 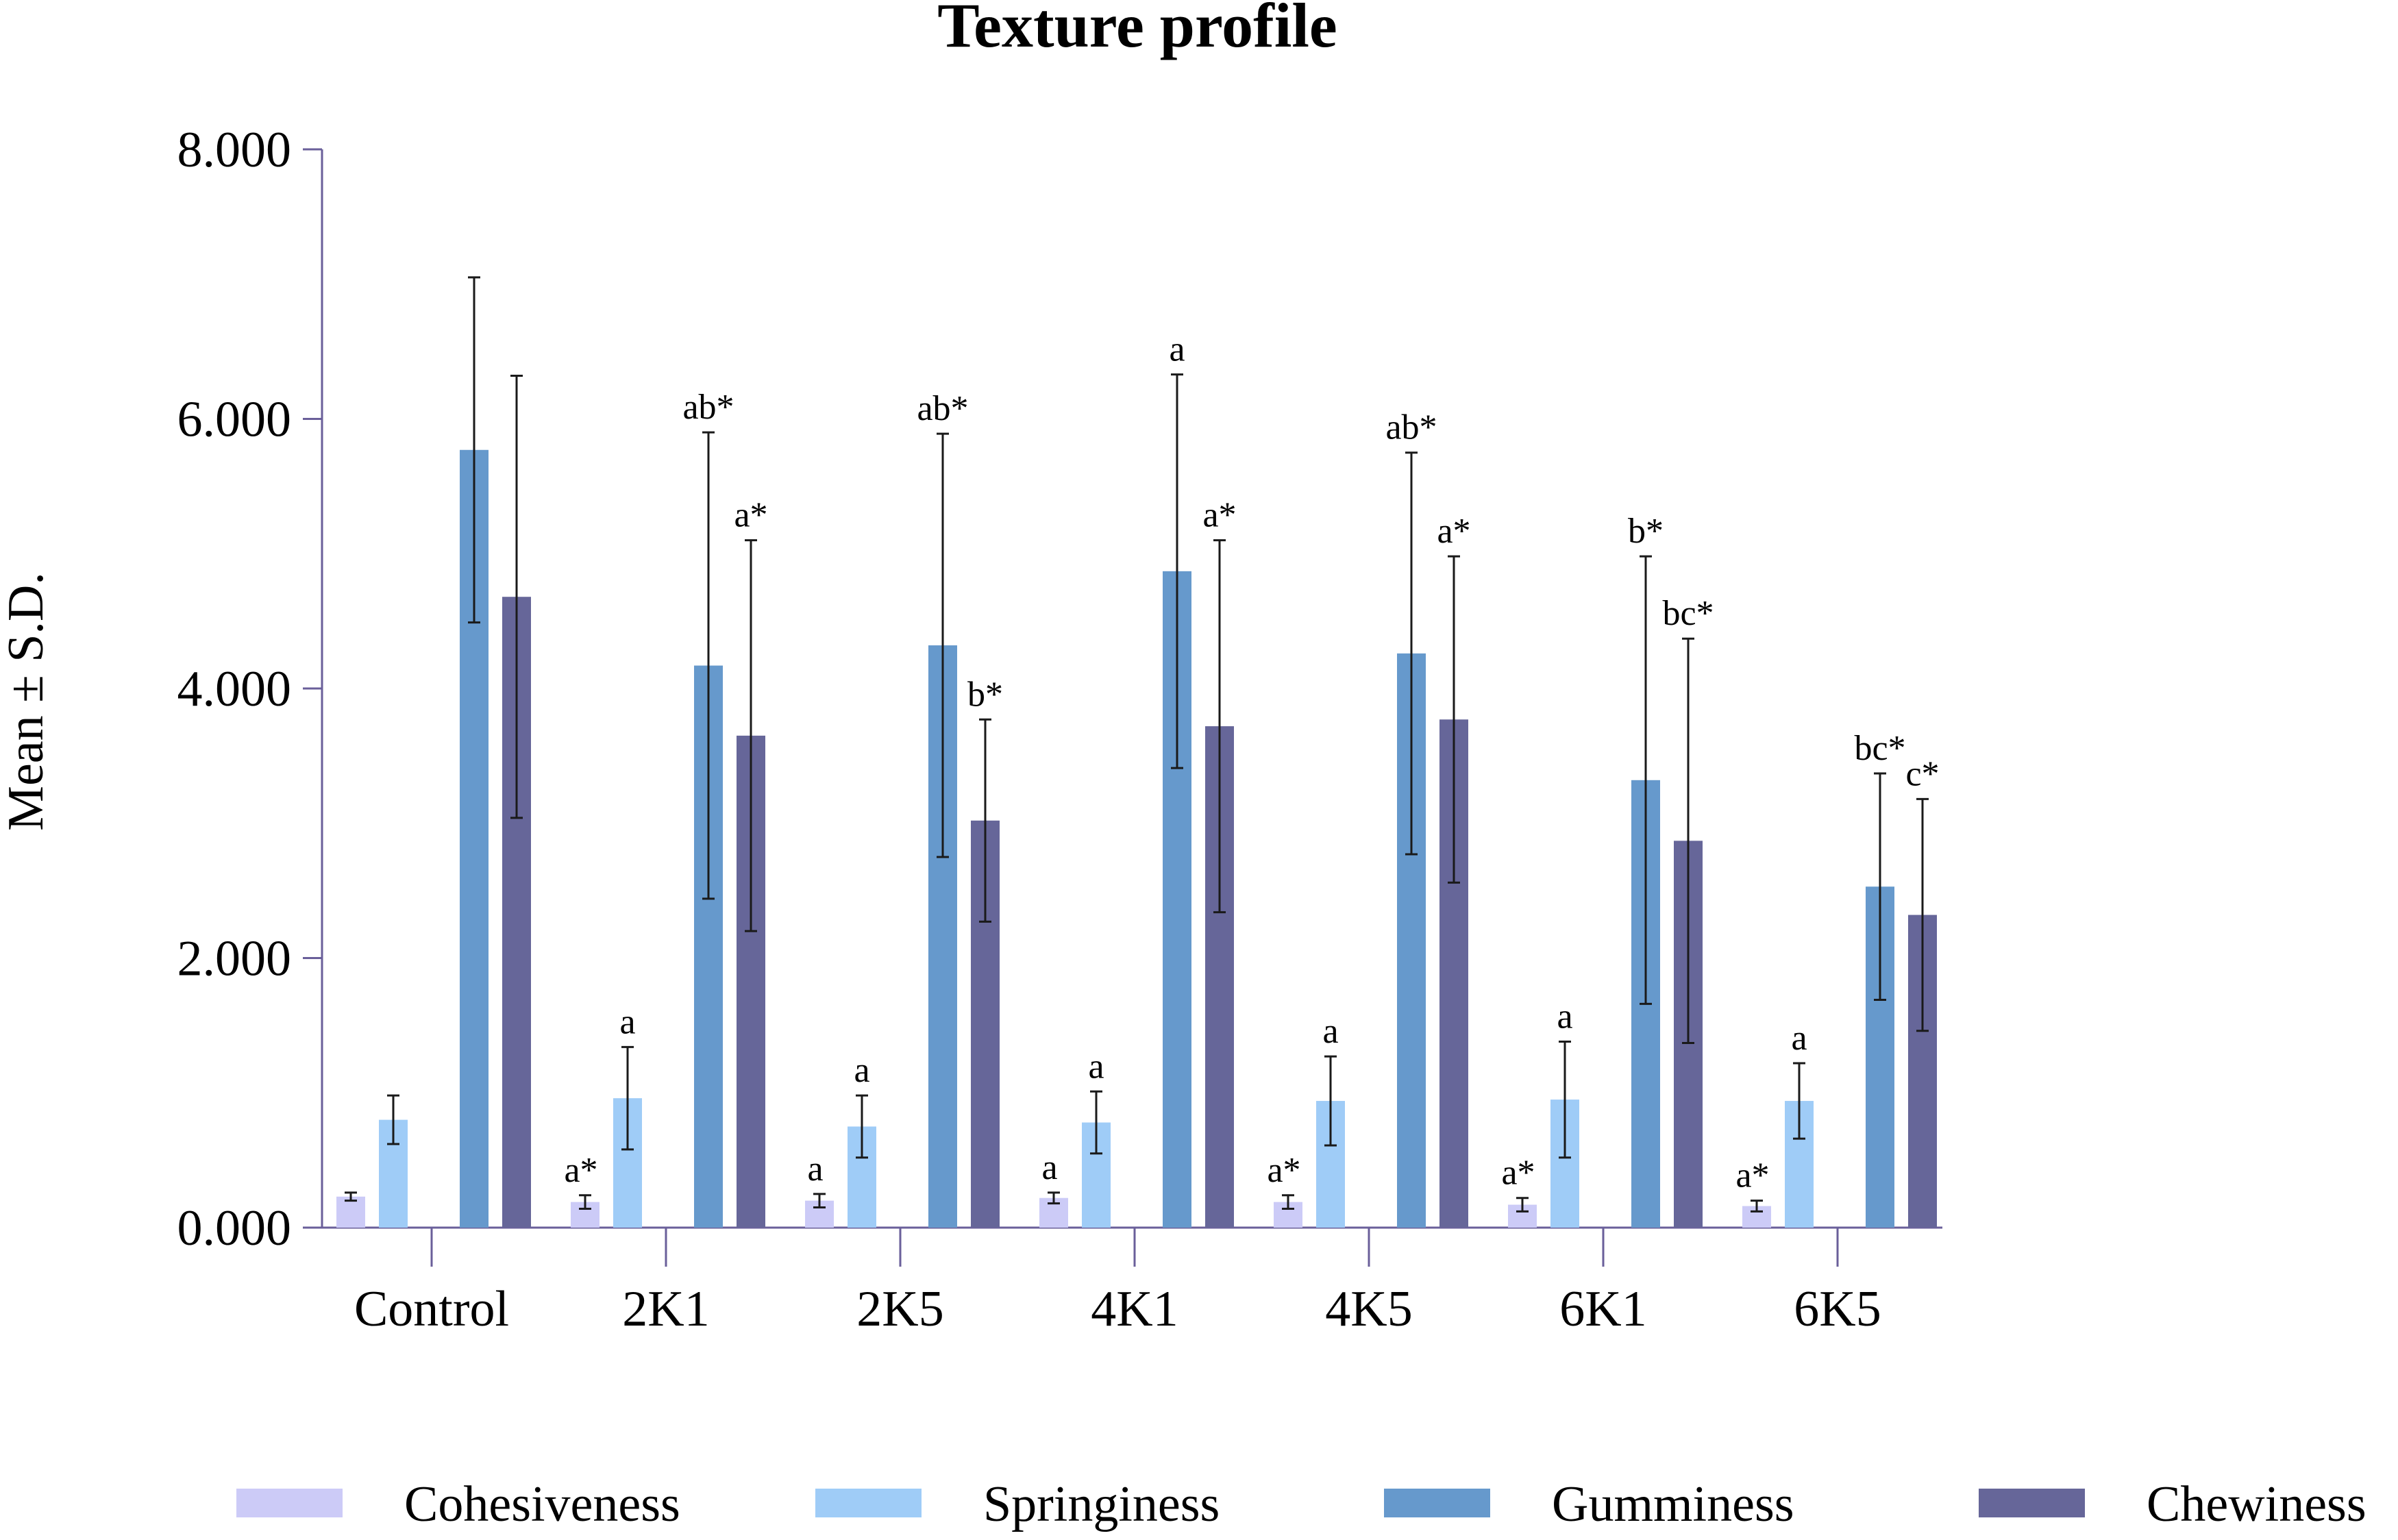 I want to click on x-tick-label: 2K5, so click(x=899, y=1309).